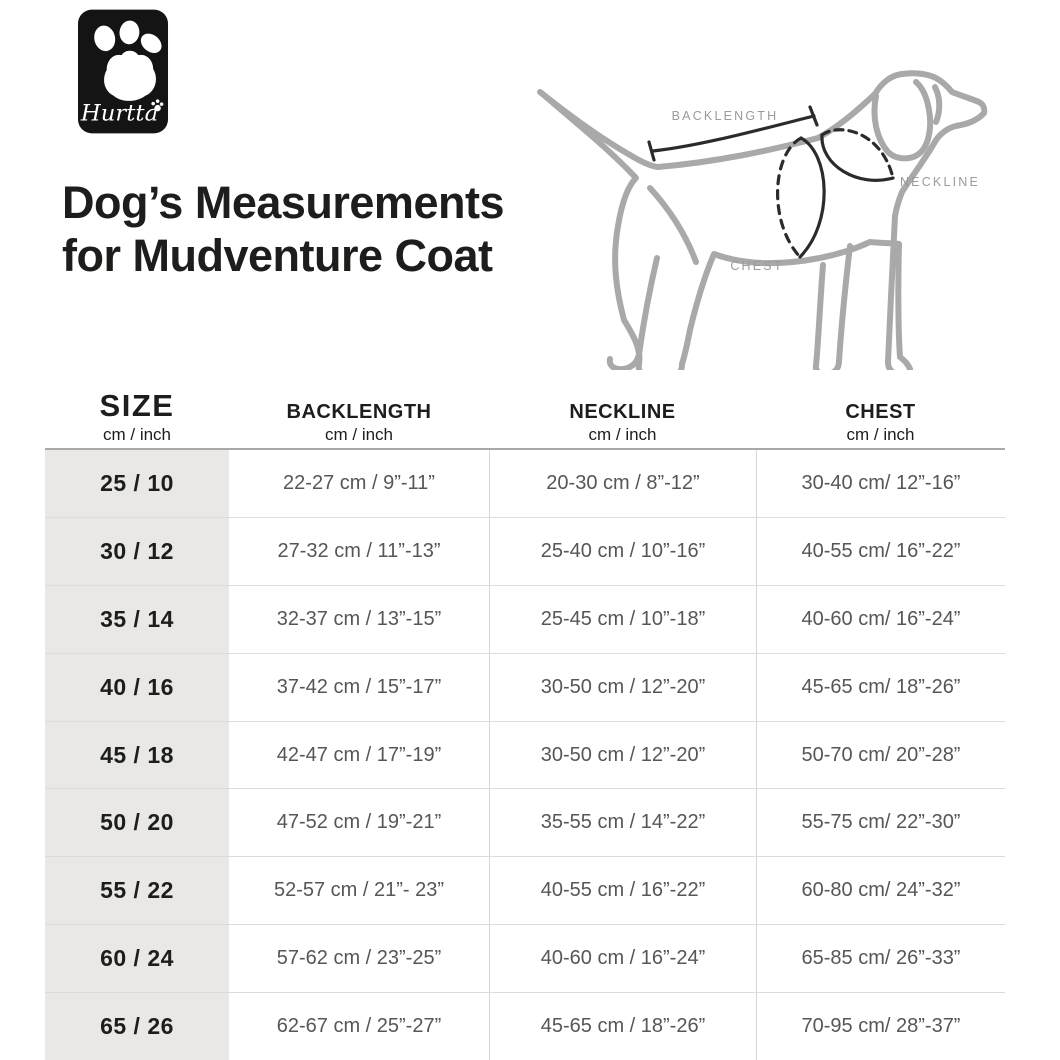 The height and width of the screenshot is (1060, 1060). I want to click on size-cell: 65 / 26, so click(137, 1026).